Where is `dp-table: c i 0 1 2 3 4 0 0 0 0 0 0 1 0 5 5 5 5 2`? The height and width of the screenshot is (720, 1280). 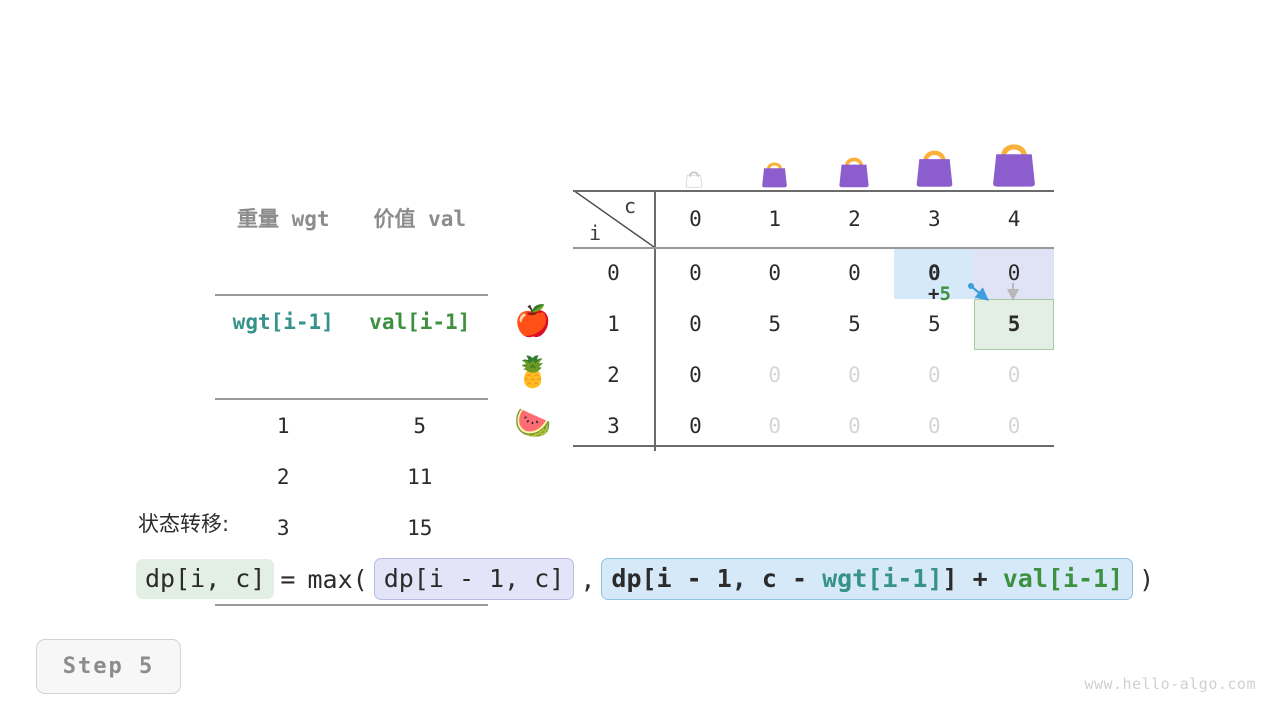 dp-table: c i 0 1 2 3 4 0 0 0 0 0 0 1 0 5 5 5 5 2 is located at coordinates (813, 320).